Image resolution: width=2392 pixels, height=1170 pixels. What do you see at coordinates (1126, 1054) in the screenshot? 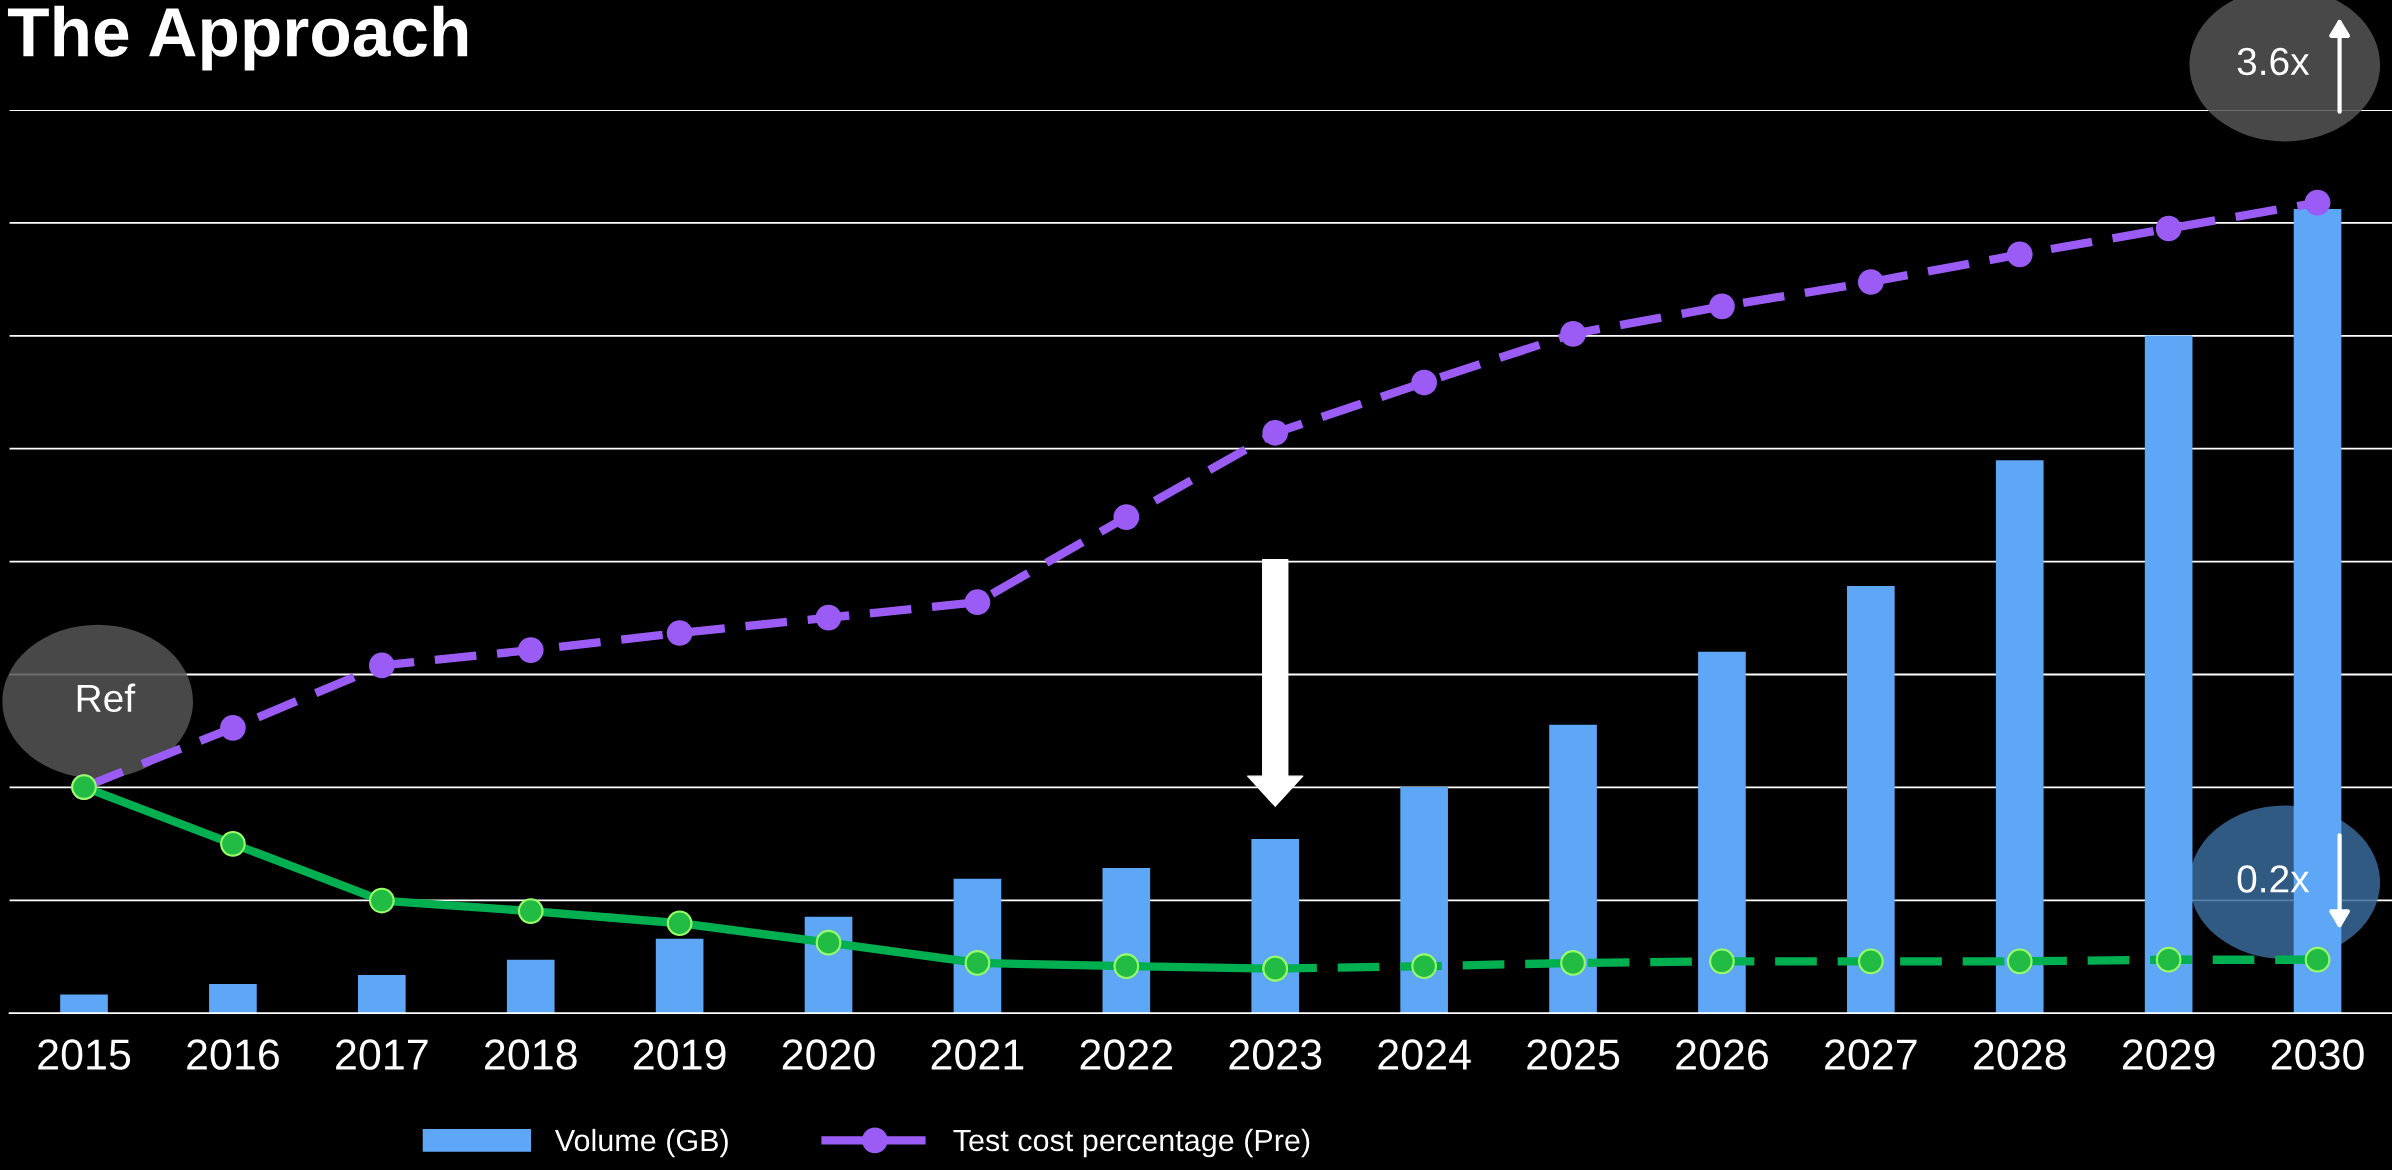
I see `x-tick-label: 2022` at bounding box center [1126, 1054].